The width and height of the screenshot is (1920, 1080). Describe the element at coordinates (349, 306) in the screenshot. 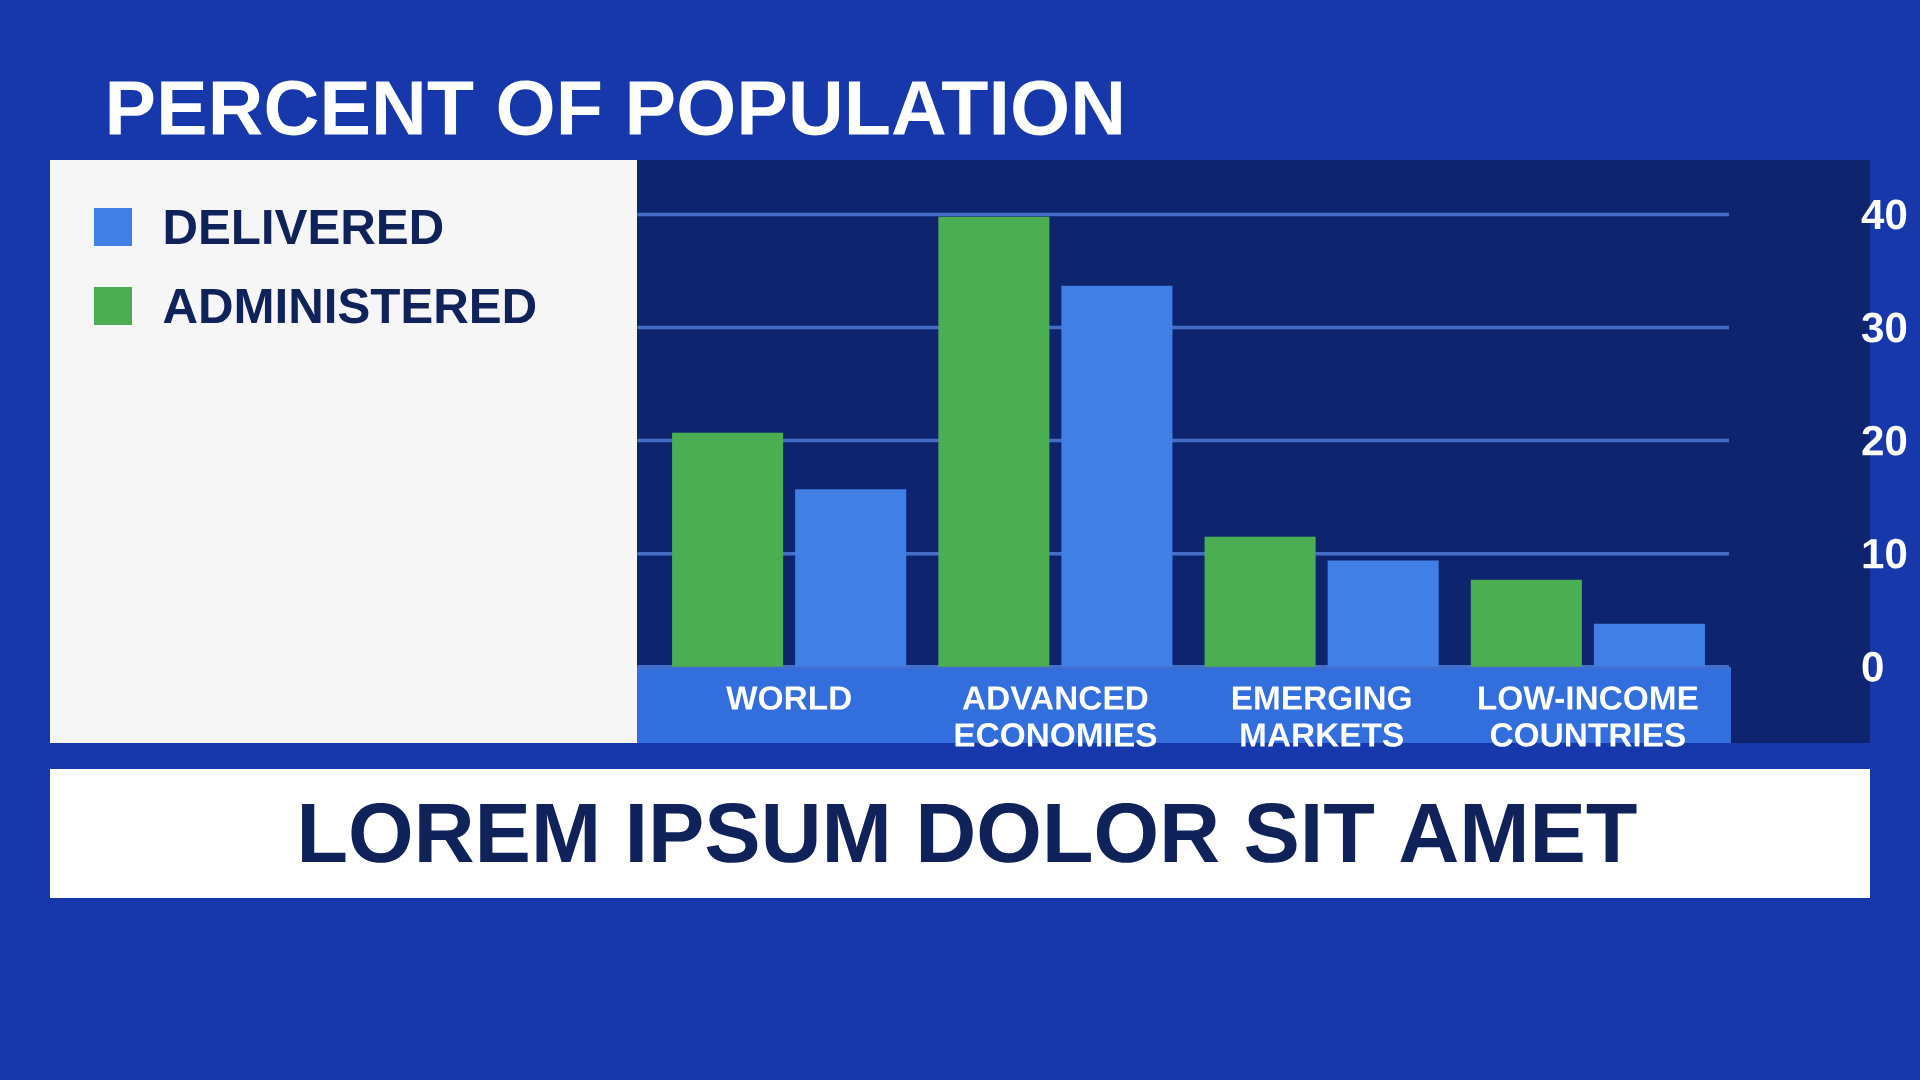

I see `legend-label: ADMINISTERED` at that location.